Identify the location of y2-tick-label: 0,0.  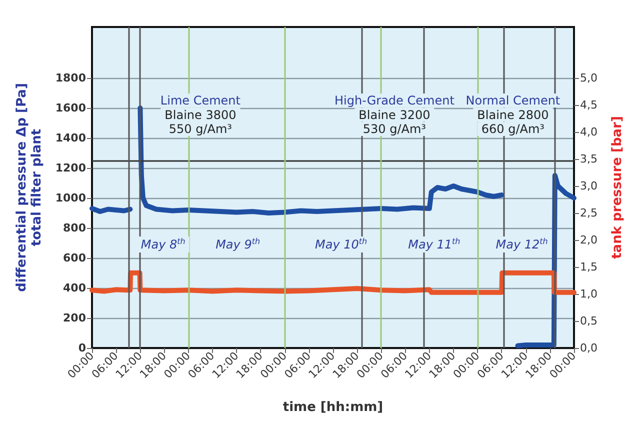
(589, 348).